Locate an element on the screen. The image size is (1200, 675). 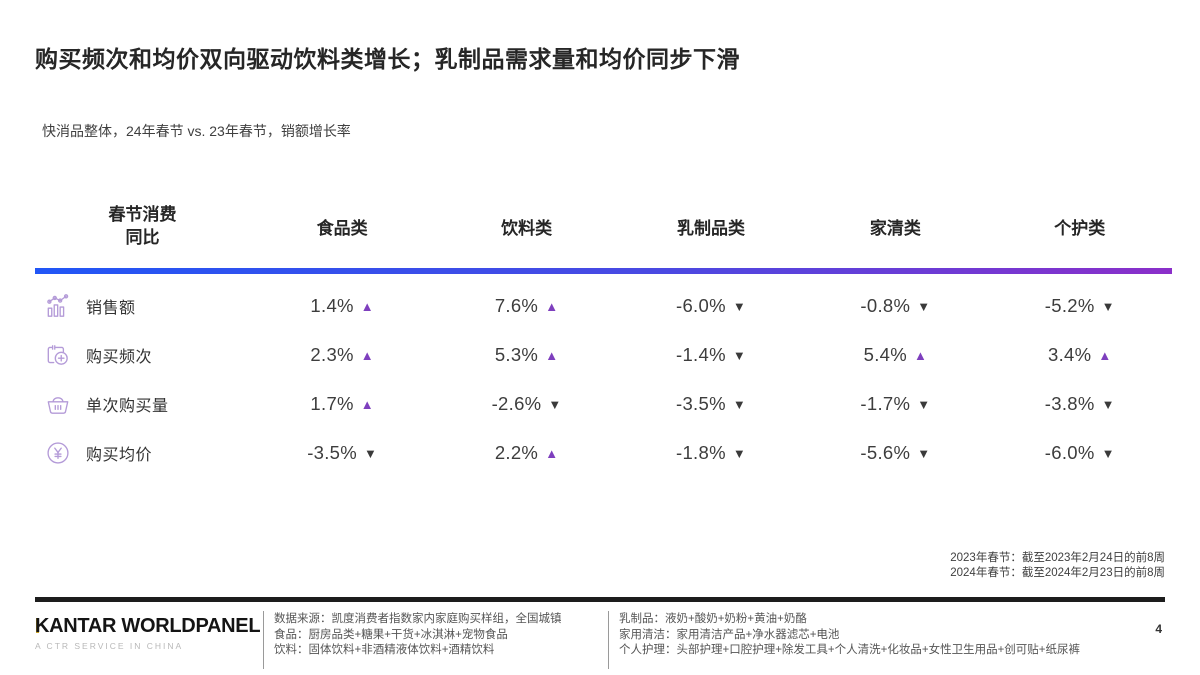
column-header-food: 食品类 is located at coordinates (342, 228).